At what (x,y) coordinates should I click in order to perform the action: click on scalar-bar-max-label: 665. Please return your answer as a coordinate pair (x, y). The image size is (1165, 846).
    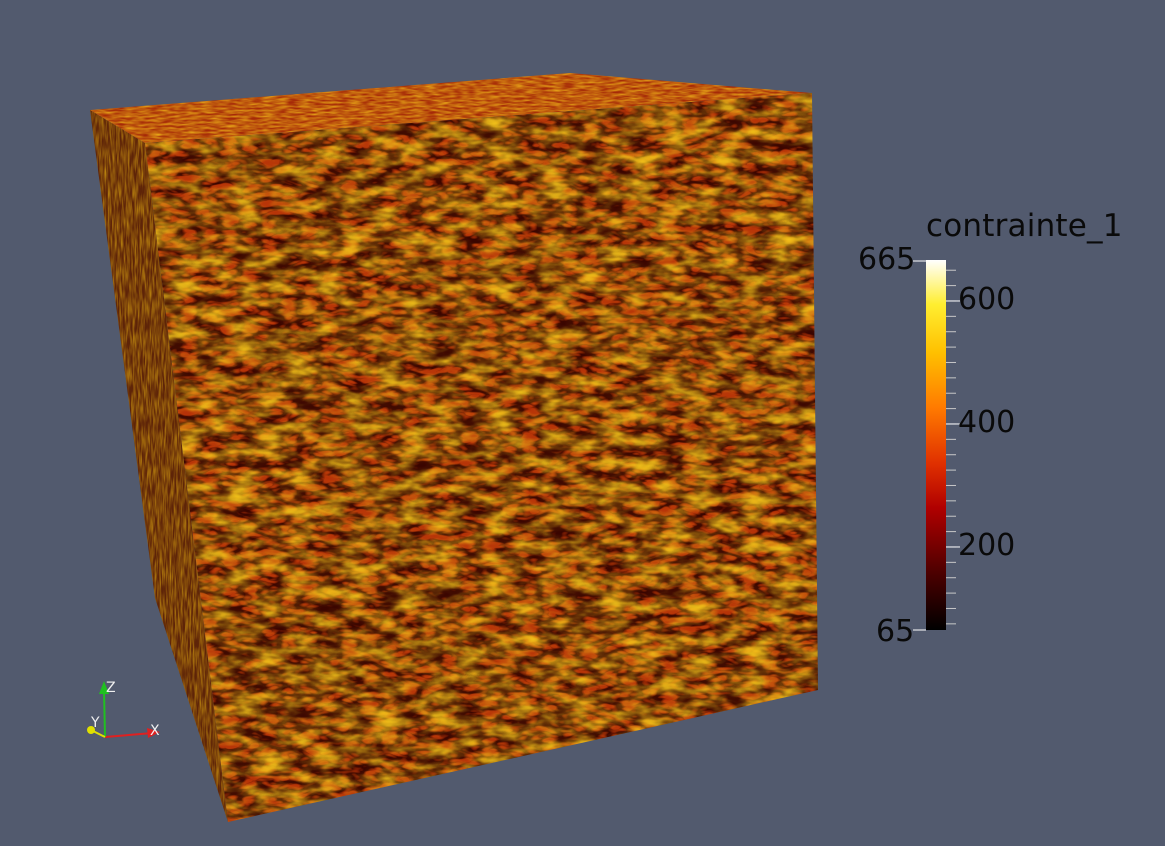
    Looking at the image, I should click on (887, 259).